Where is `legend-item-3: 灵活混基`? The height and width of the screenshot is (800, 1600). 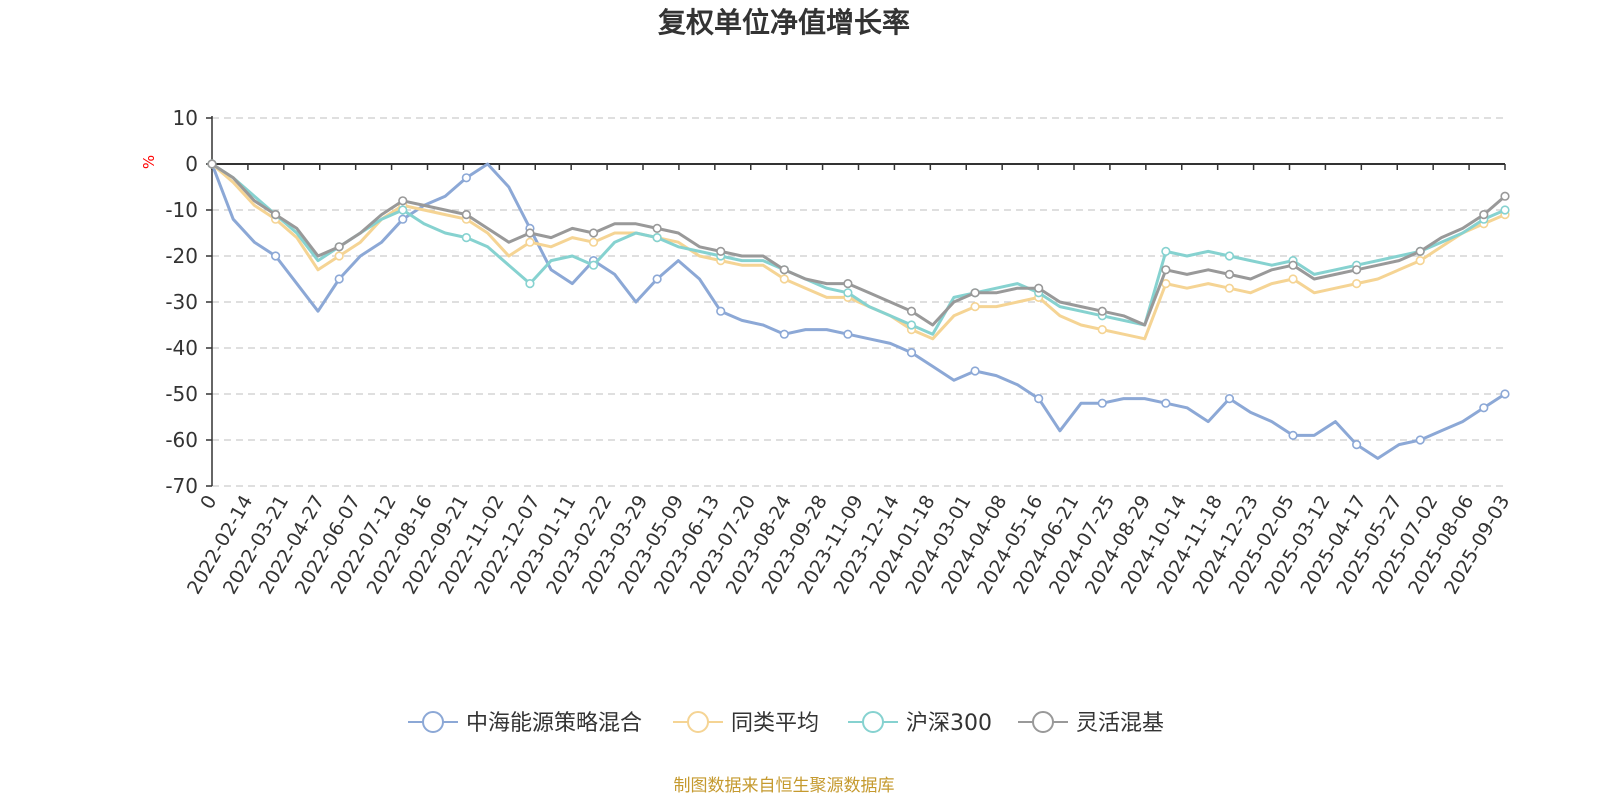
legend-item-3: 灵活混基 is located at coordinates (1091, 723).